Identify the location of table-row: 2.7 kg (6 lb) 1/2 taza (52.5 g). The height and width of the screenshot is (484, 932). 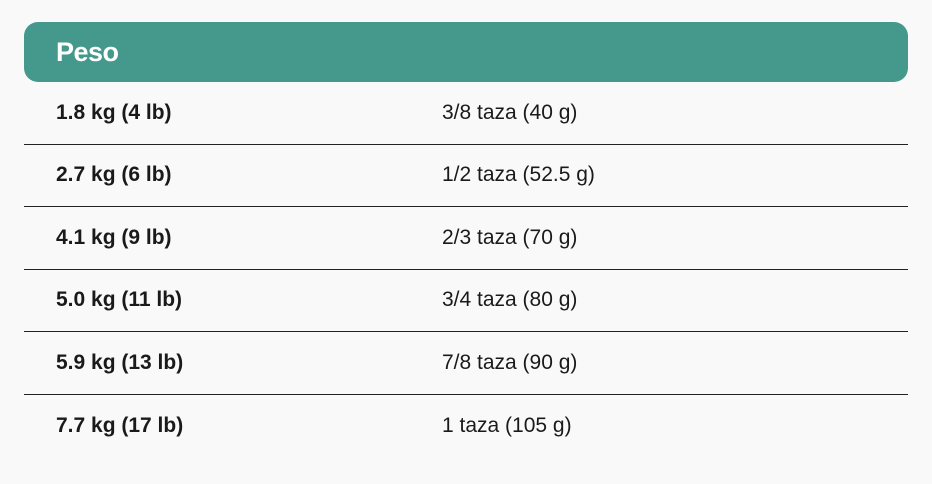
(466, 176).